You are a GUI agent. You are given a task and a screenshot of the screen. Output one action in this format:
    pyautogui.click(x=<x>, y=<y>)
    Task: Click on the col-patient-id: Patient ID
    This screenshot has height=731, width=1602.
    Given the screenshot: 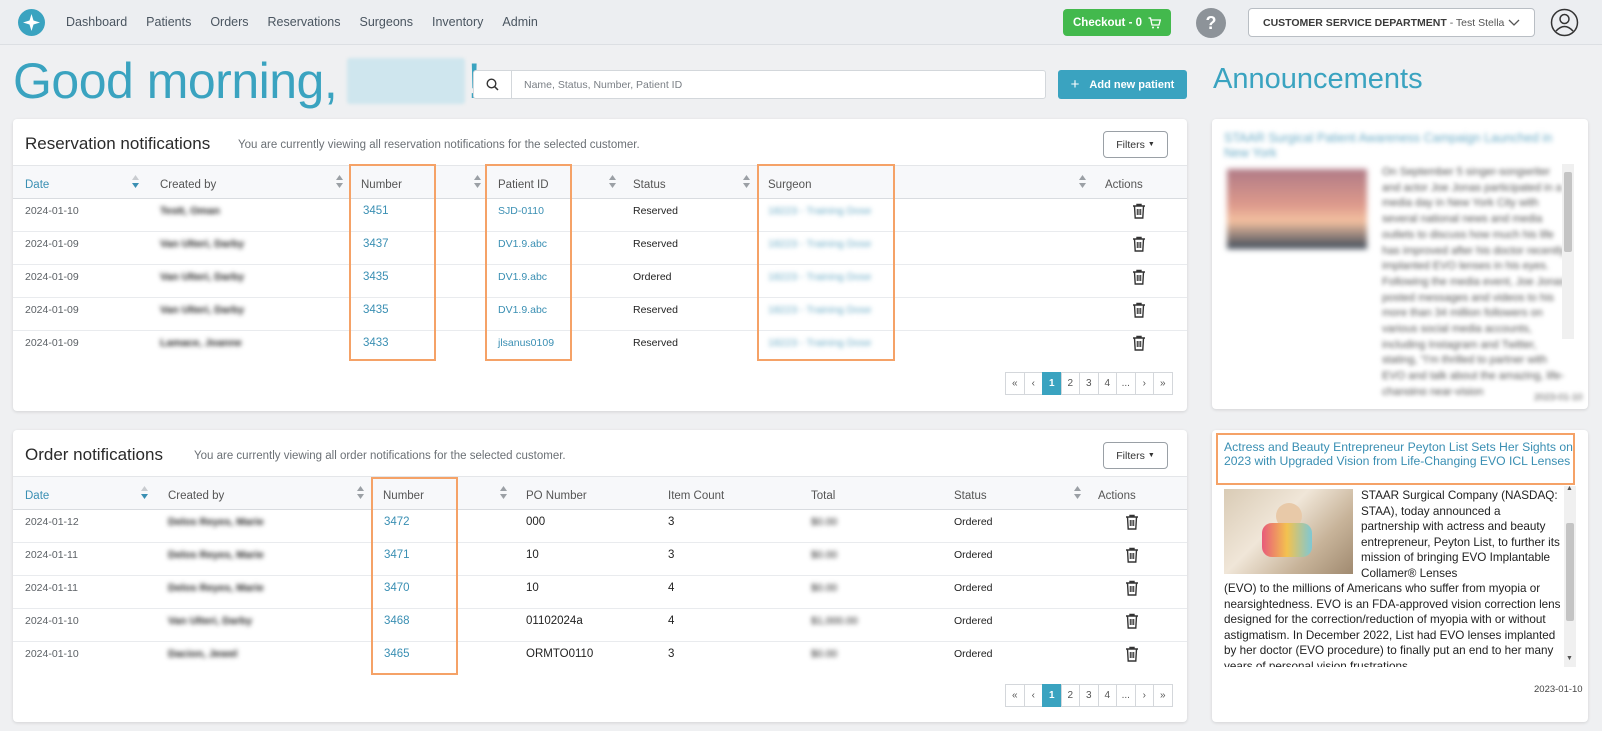 What is the action you would take?
    pyautogui.click(x=523, y=185)
    